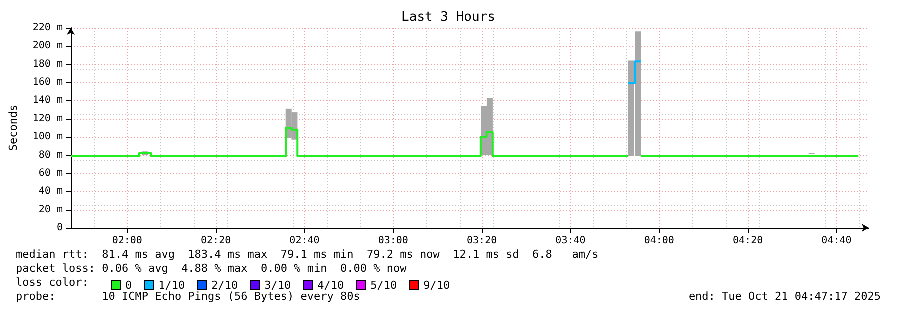  Describe the element at coordinates (571, 241) in the screenshot. I see `x-tick-label: 03:40` at that location.